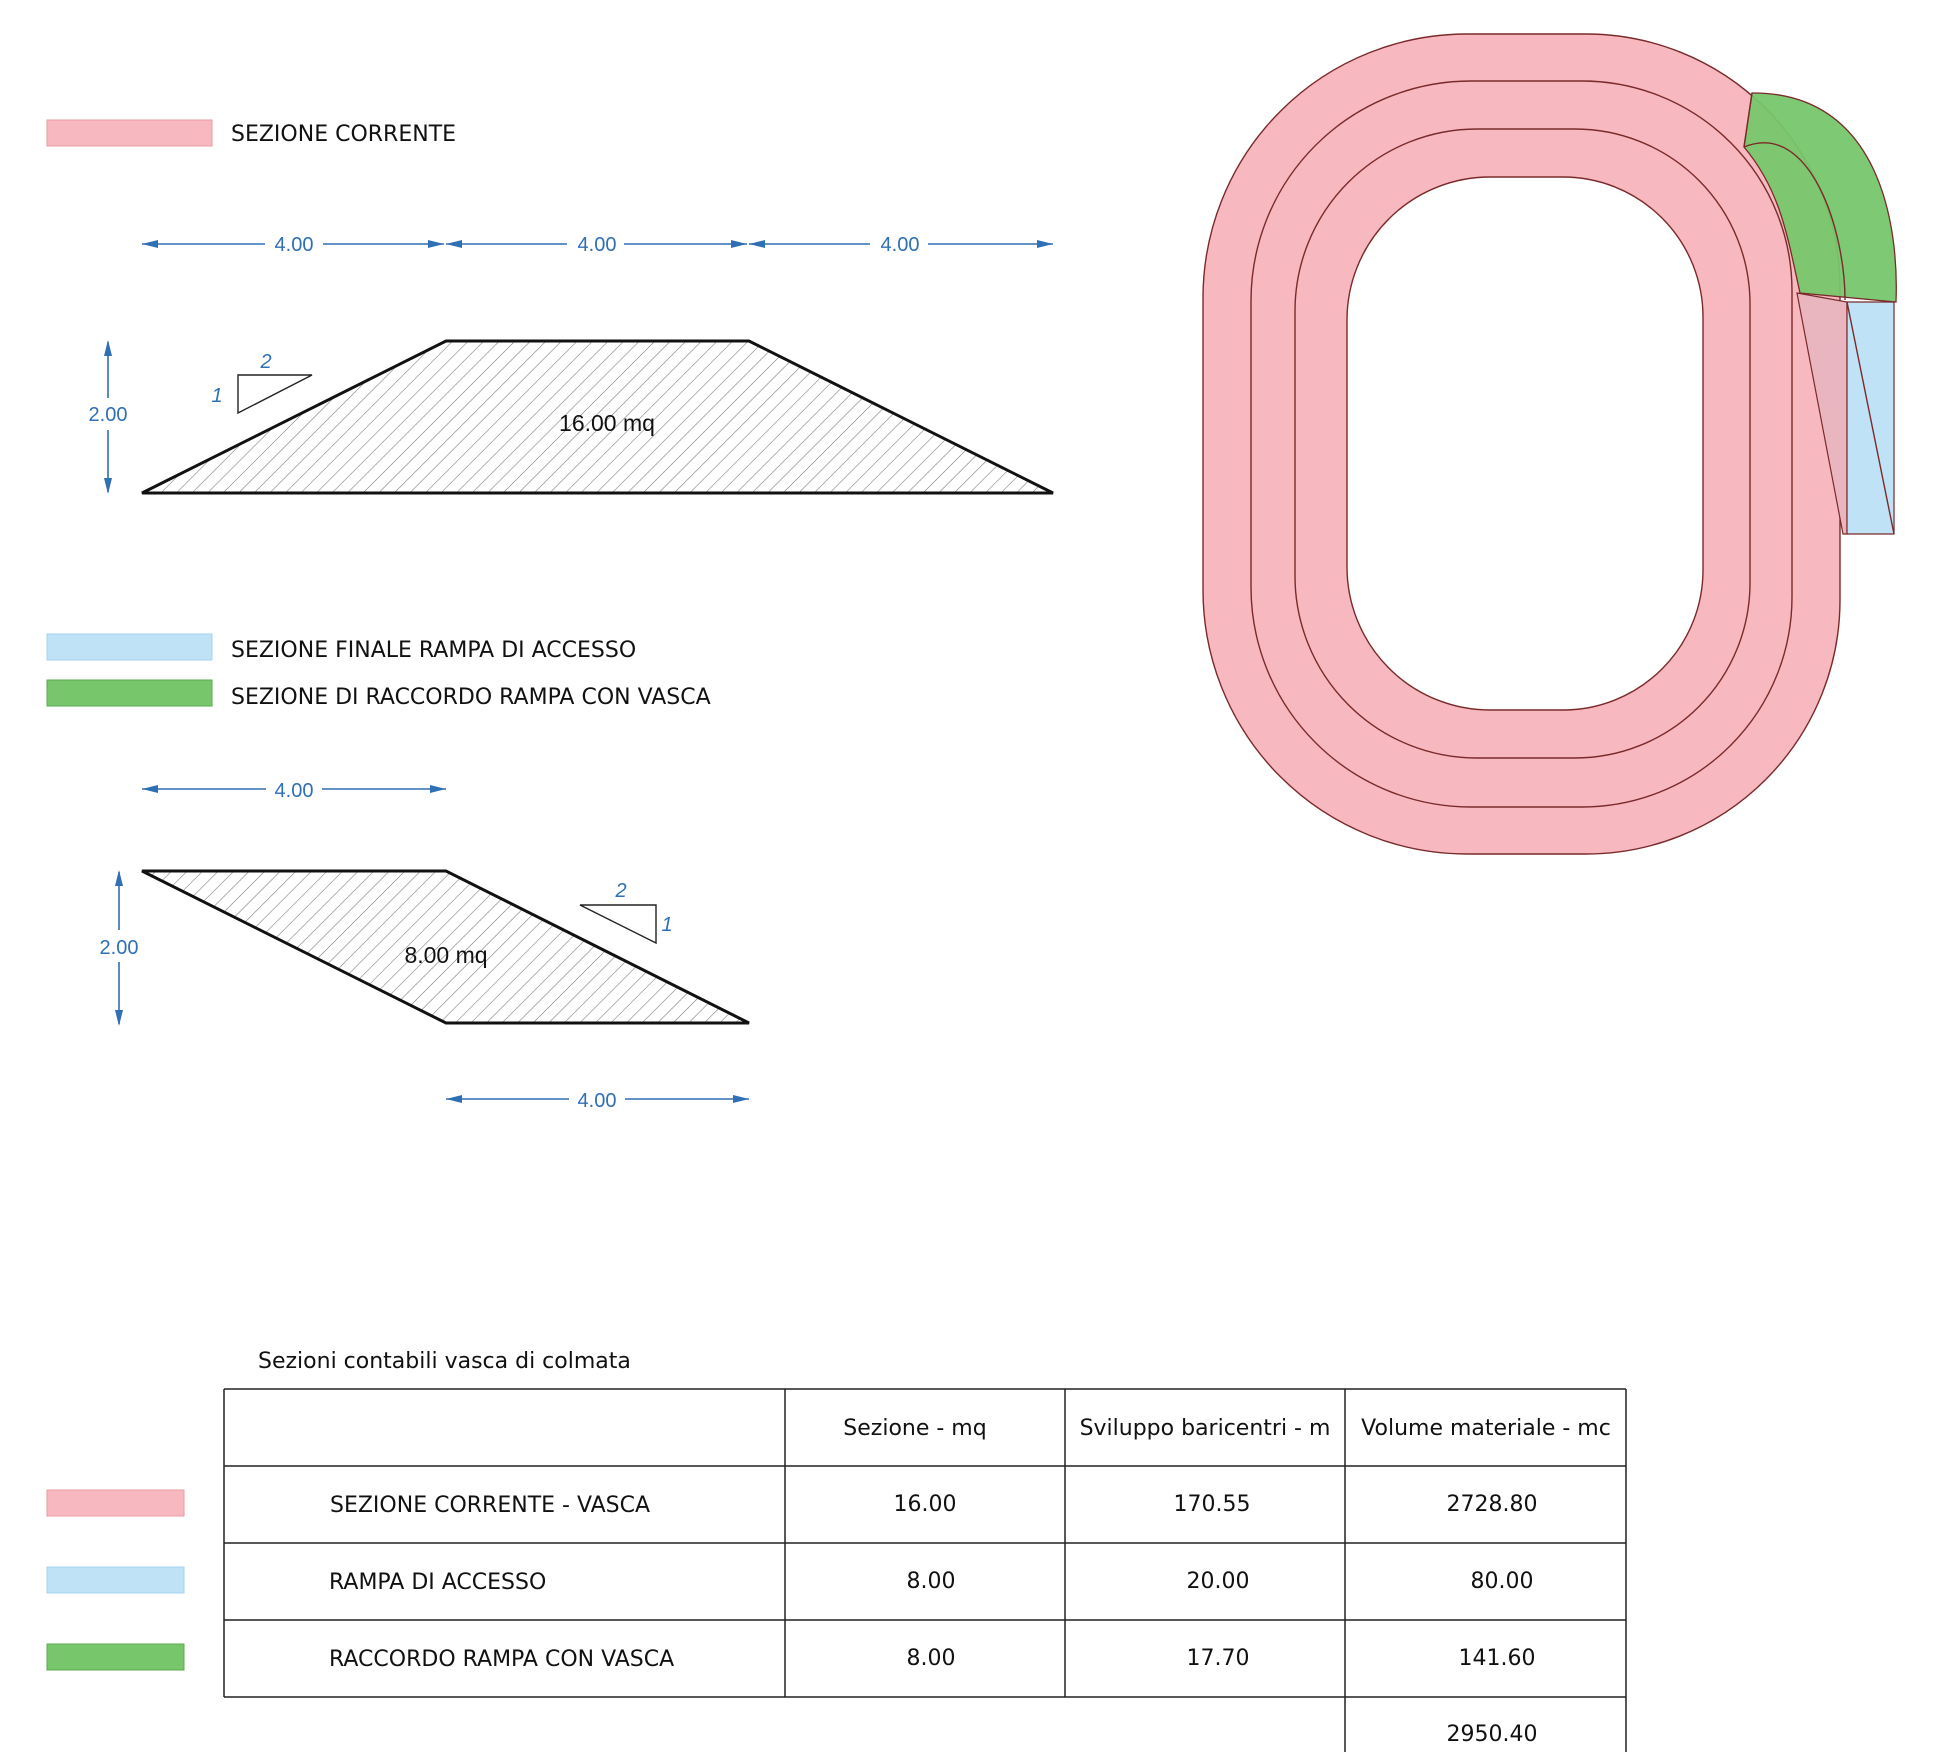 This screenshot has height=1752, width=1953. I want to click on cell-sviluppo: 170.55, so click(1212, 1504).